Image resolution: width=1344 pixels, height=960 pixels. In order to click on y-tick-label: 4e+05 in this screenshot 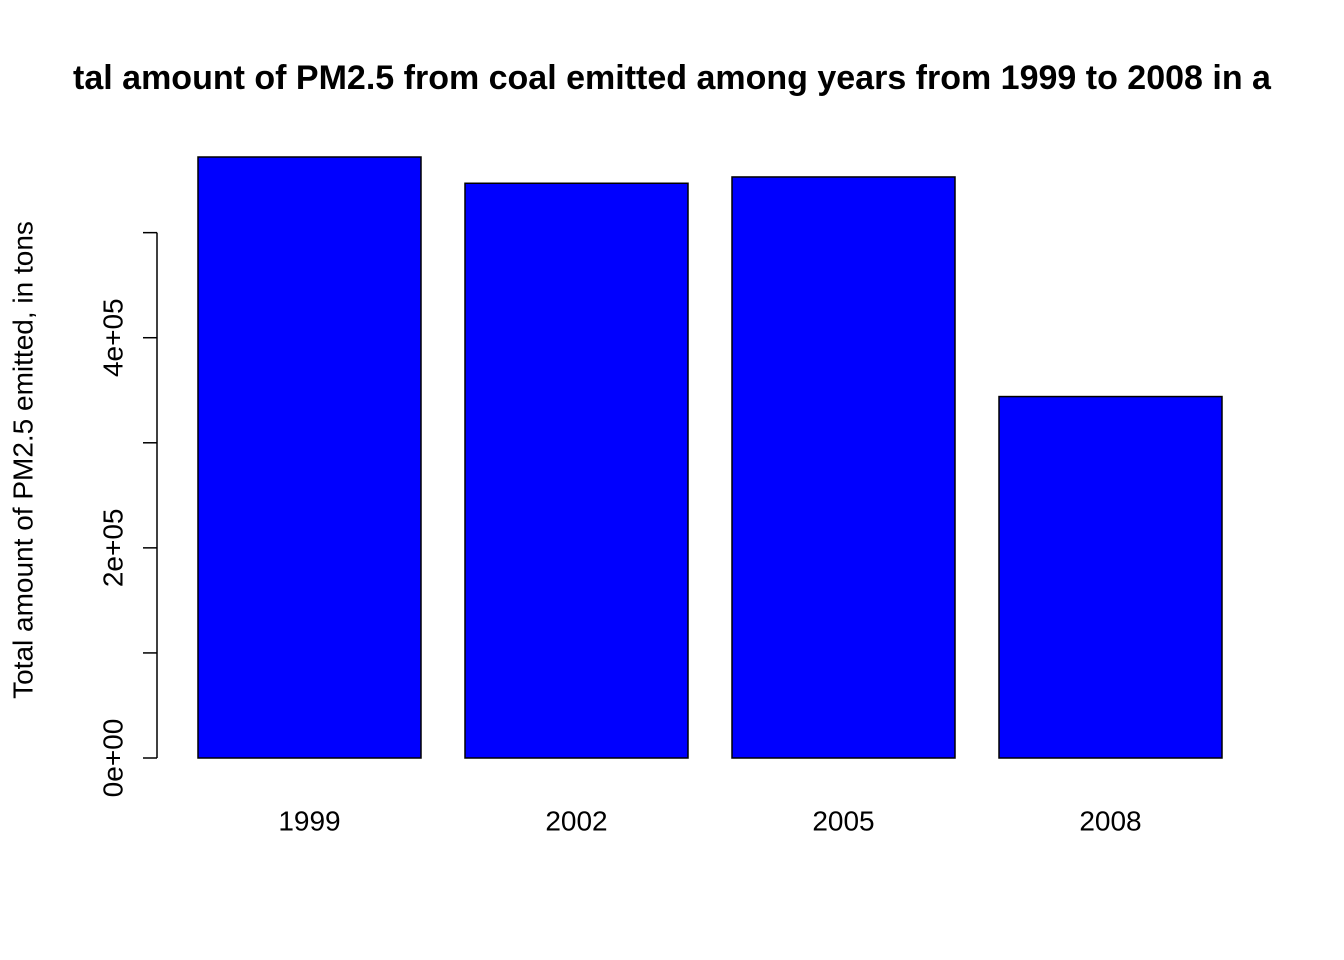, I will do `click(112, 337)`.